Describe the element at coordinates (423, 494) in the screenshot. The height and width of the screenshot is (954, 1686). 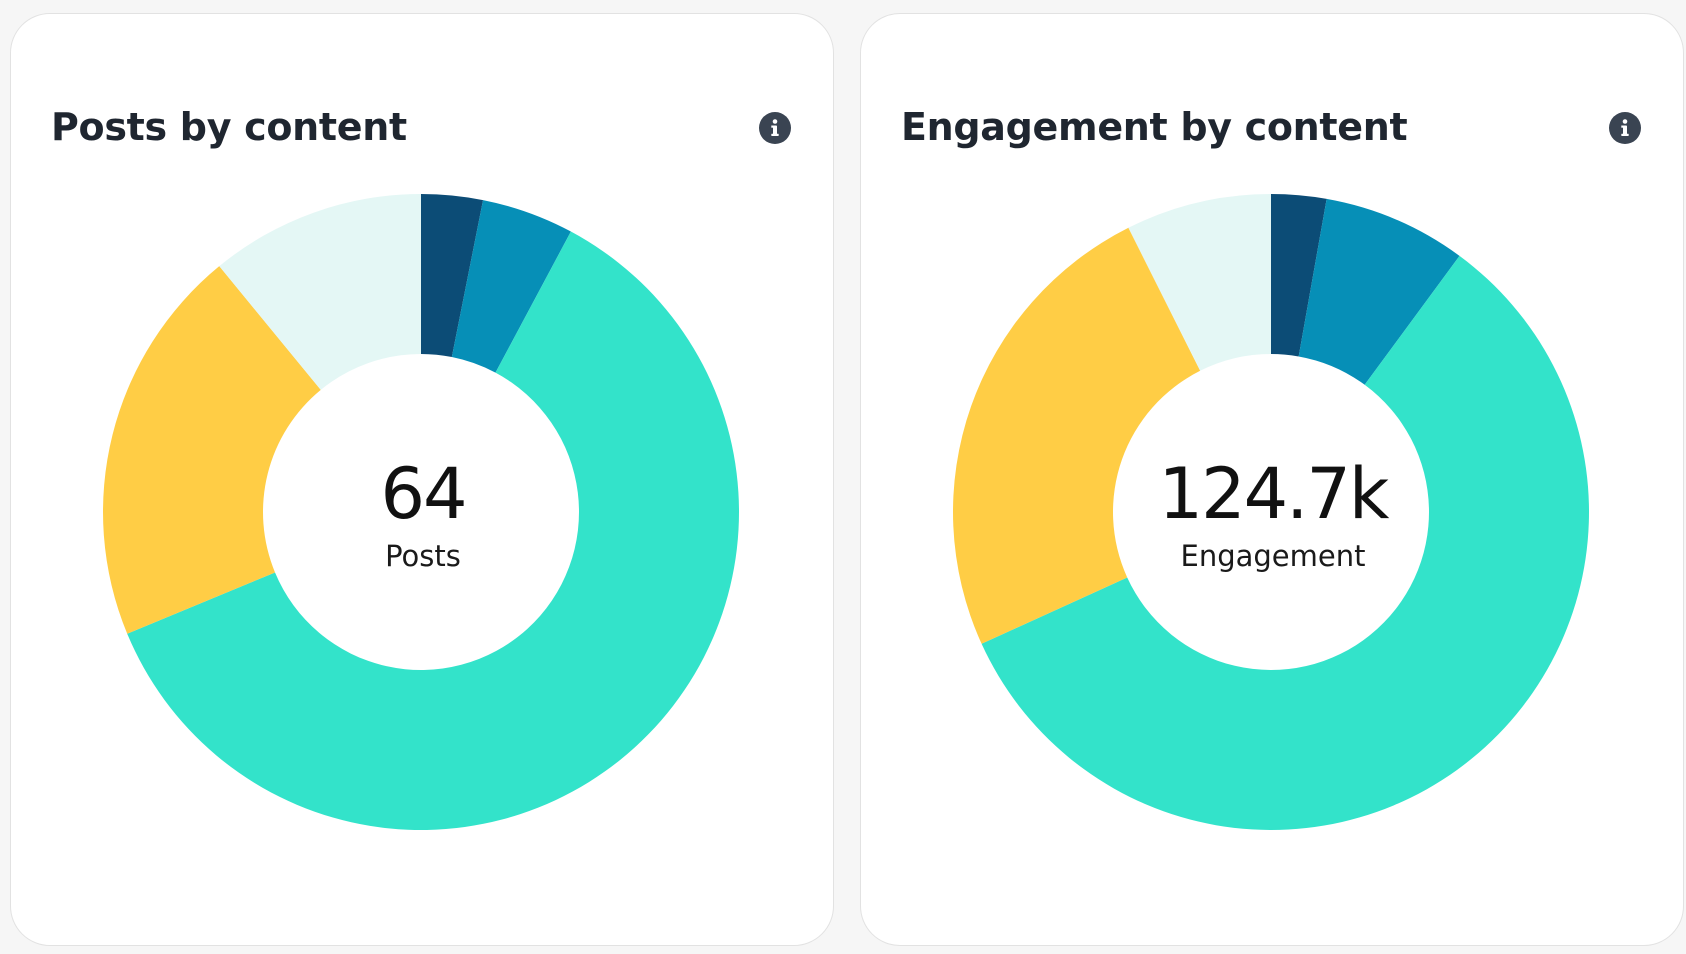
I see `donut-center-value: 64` at that location.